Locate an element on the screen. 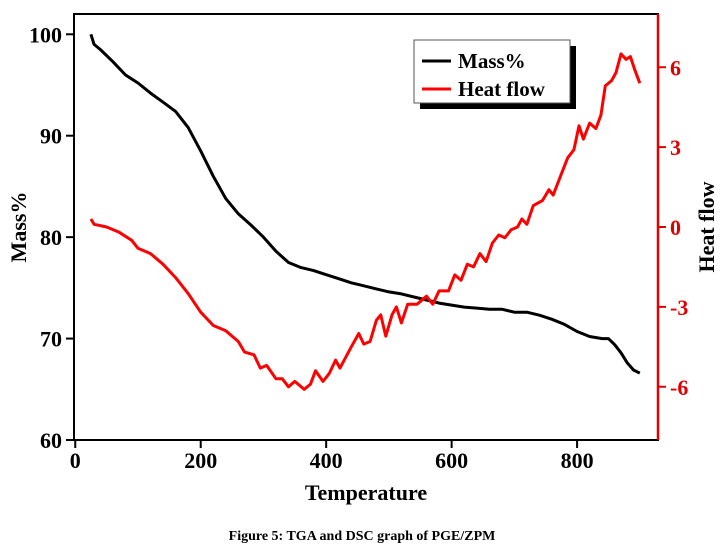 The height and width of the screenshot is (559, 722). figure-caption: Figure 5: TGA and DSC graph of PGE/ZPM is located at coordinates (362, 536).